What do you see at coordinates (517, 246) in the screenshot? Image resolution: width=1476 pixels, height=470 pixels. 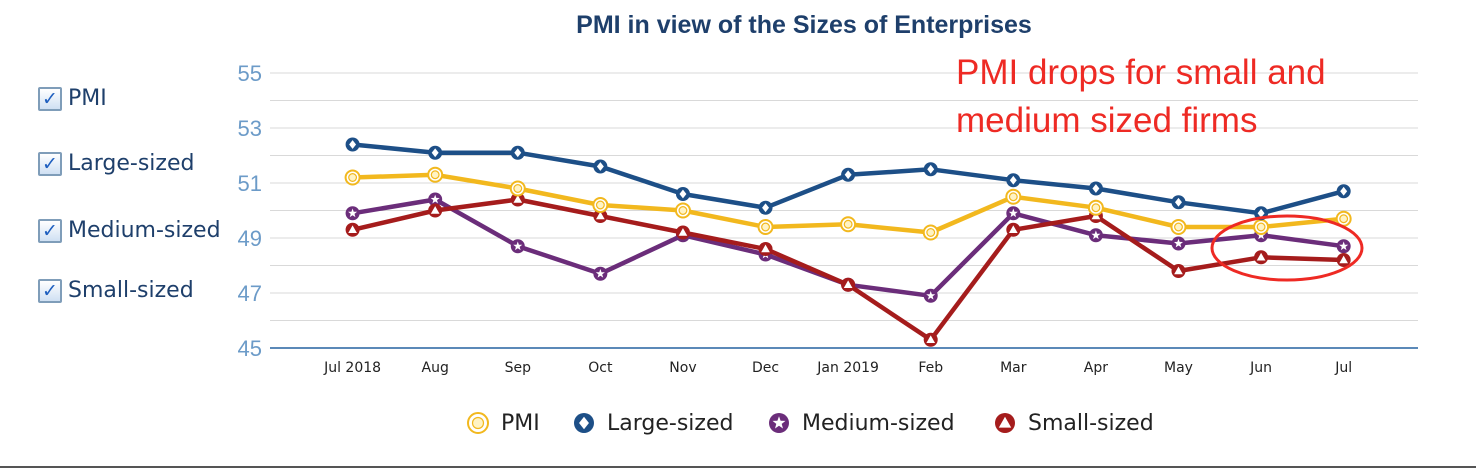 I see `point-medium-sized-sep` at bounding box center [517, 246].